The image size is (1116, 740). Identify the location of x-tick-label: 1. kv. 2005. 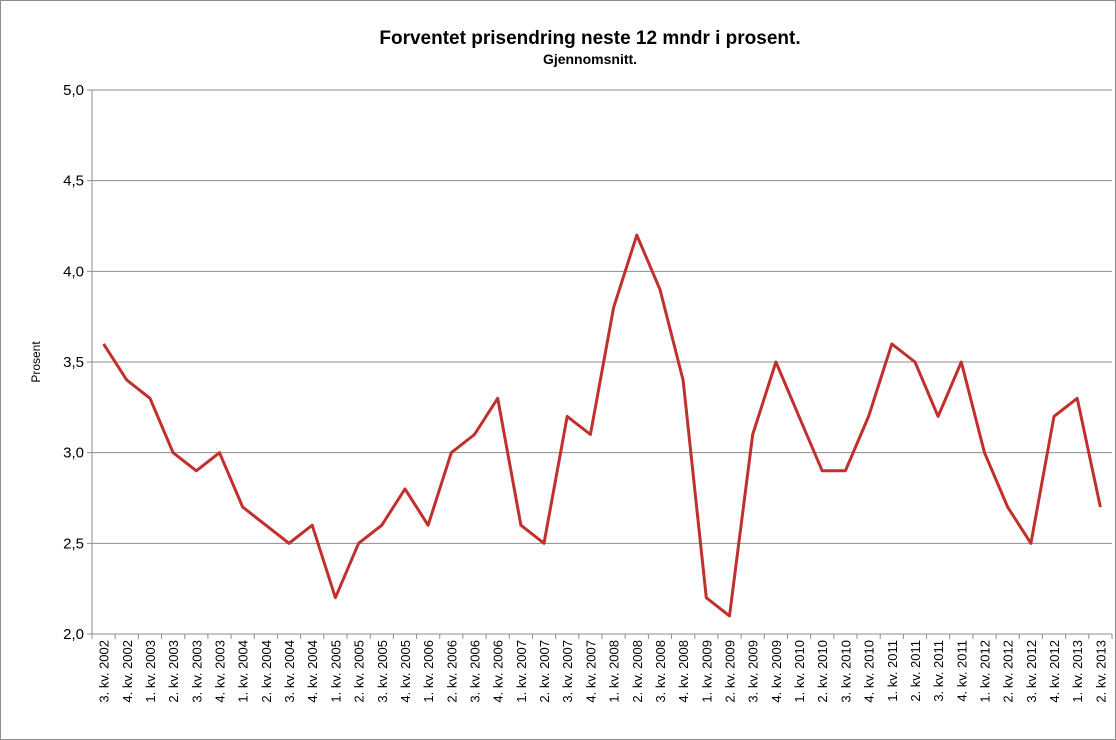
(335, 671).